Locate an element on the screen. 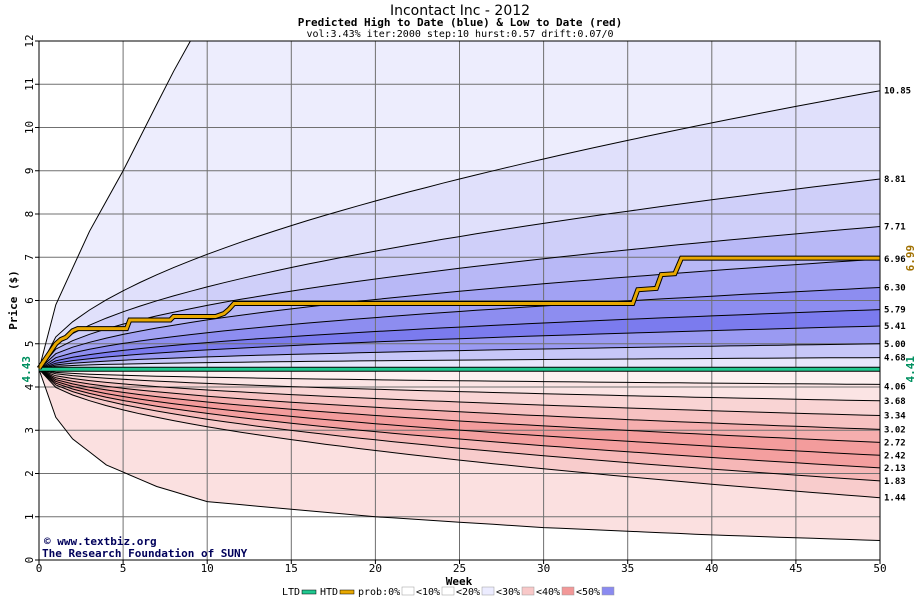  legend: LTD HTD prob:0% <10% <20% <30% <40% <50% is located at coordinates (448, 592).